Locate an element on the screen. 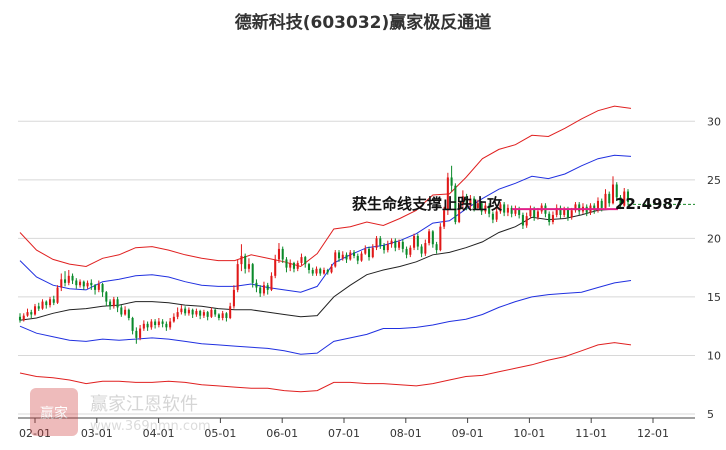 The height and width of the screenshot is (450, 726). channel-lower-line is located at coordinates (325, 367).